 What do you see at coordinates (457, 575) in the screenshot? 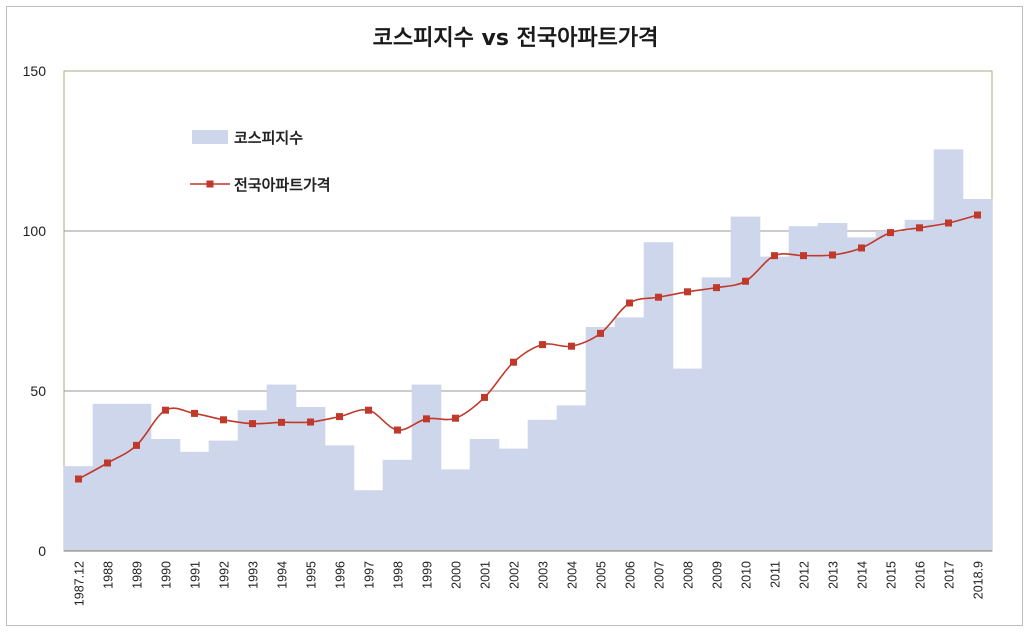
I see `x-tick-label: 2000` at bounding box center [457, 575].